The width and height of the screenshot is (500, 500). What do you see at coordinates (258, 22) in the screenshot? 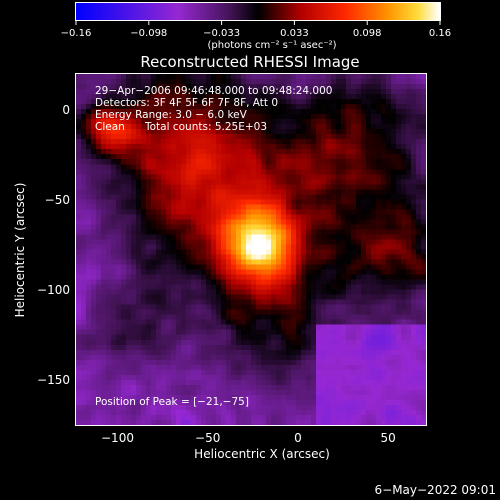
I see `colorbar-ticks` at bounding box center [258, 22].